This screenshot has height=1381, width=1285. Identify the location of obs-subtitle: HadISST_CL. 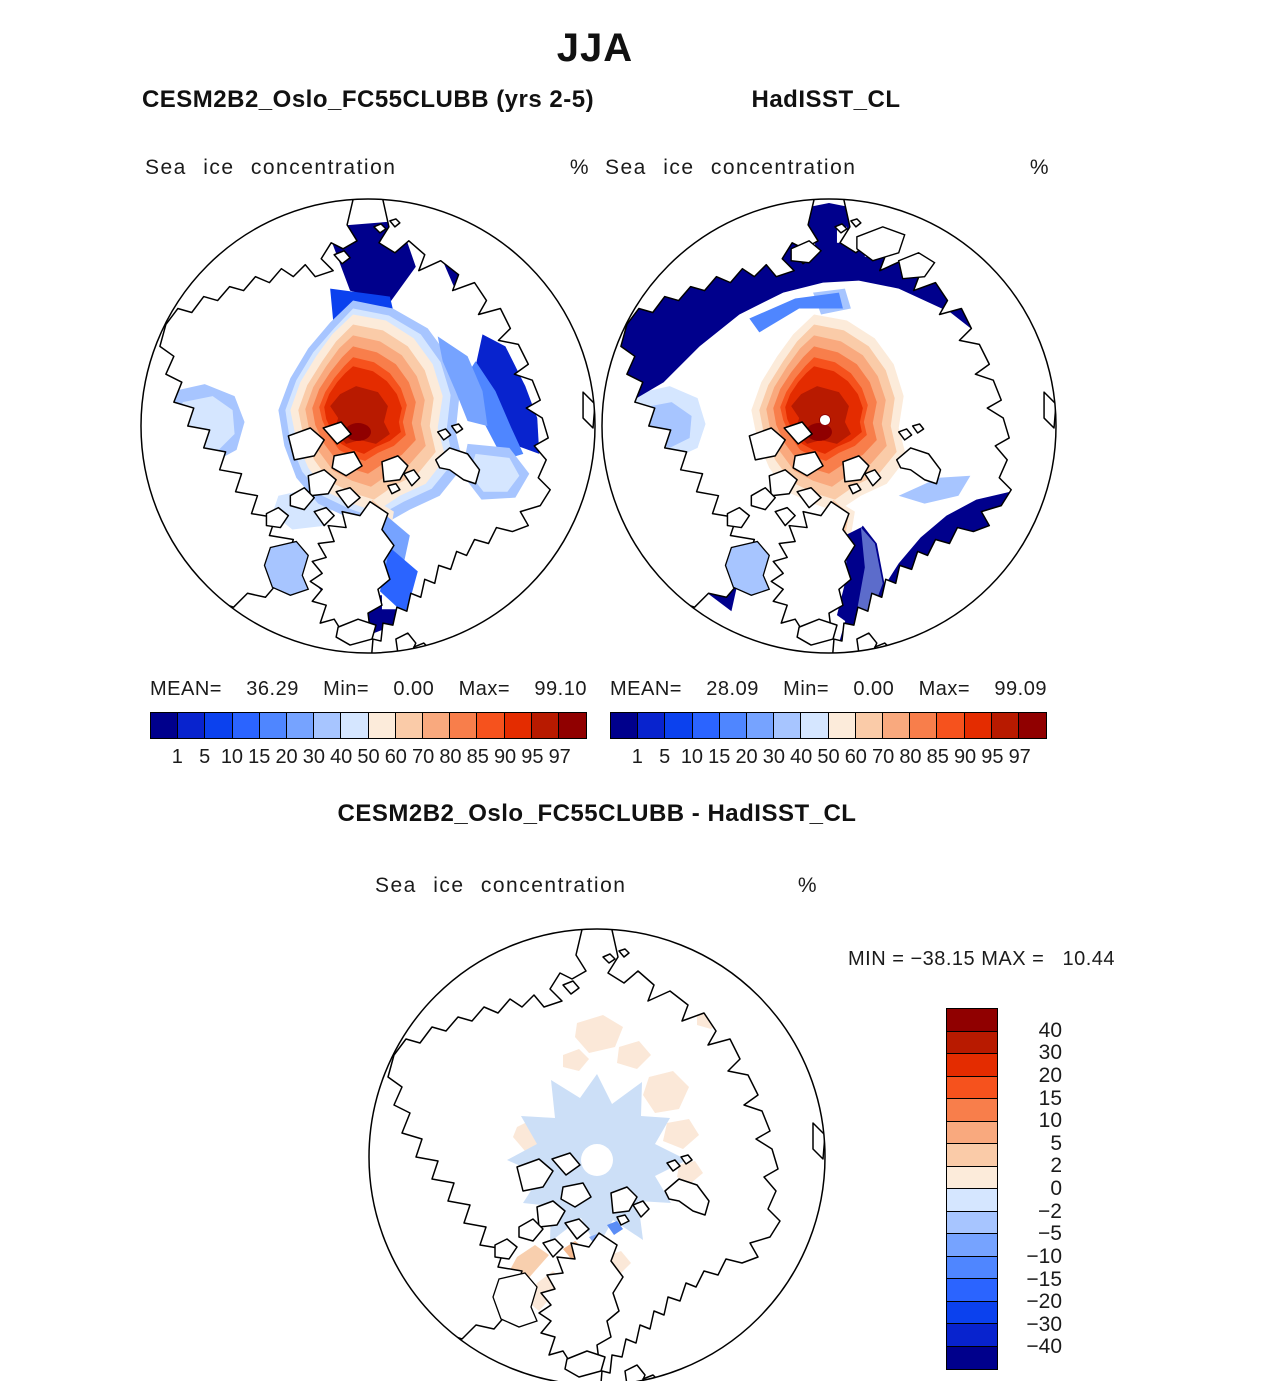
(826, 99).